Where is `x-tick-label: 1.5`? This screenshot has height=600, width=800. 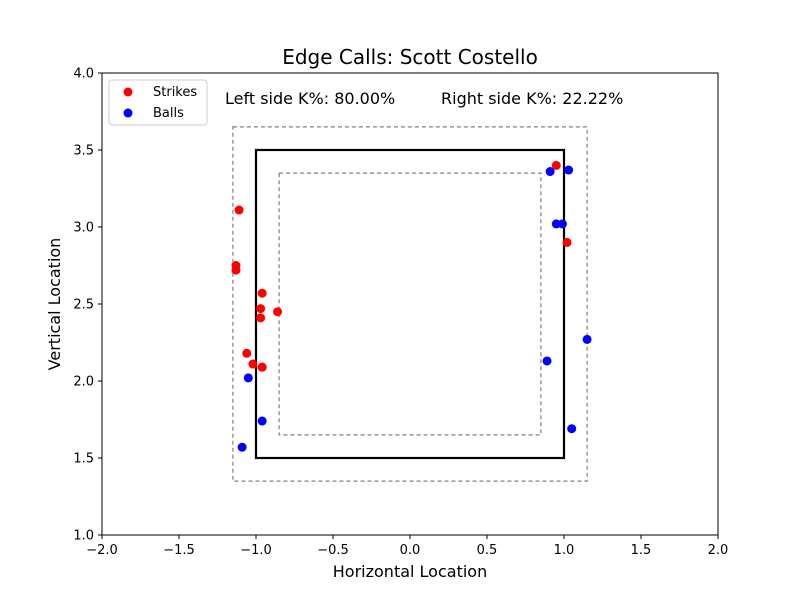
x-tick-label: 1.5 is located at coordinates (641, 550).